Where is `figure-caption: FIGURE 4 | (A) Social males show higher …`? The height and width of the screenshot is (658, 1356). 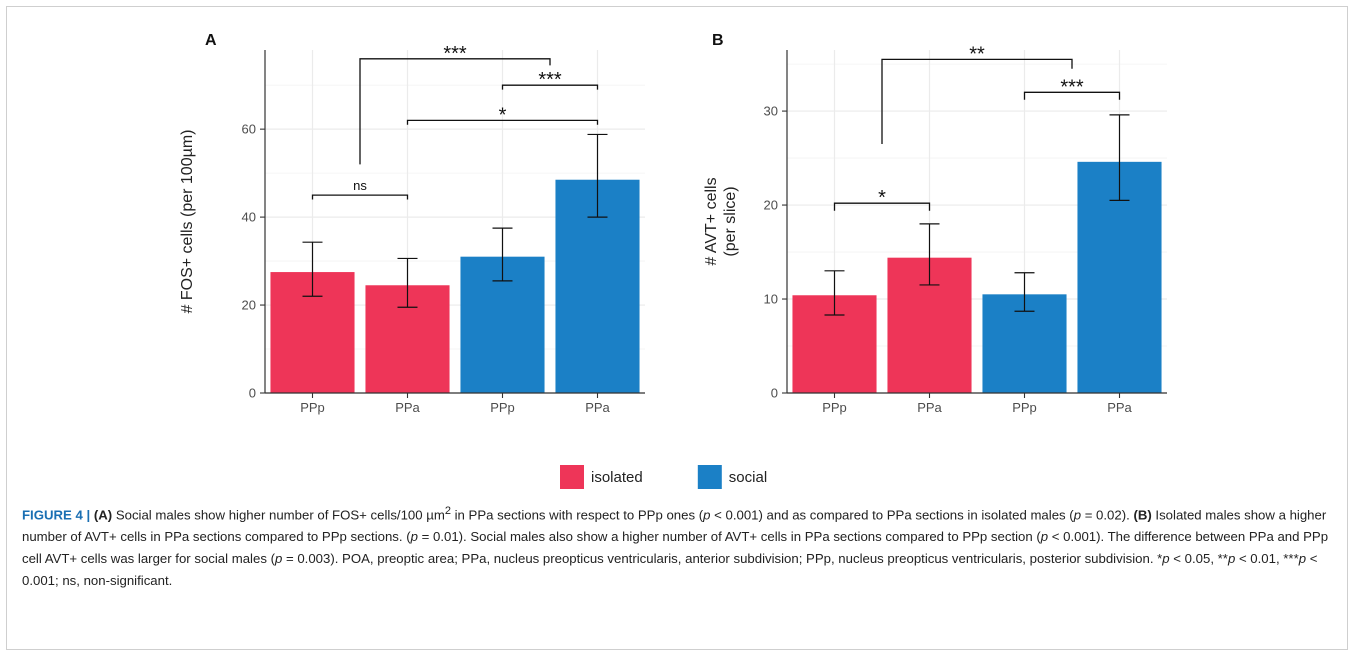 figure-caption: FIGURE 4 | (A) Social males show higher … is located at coordinates (681, 546).